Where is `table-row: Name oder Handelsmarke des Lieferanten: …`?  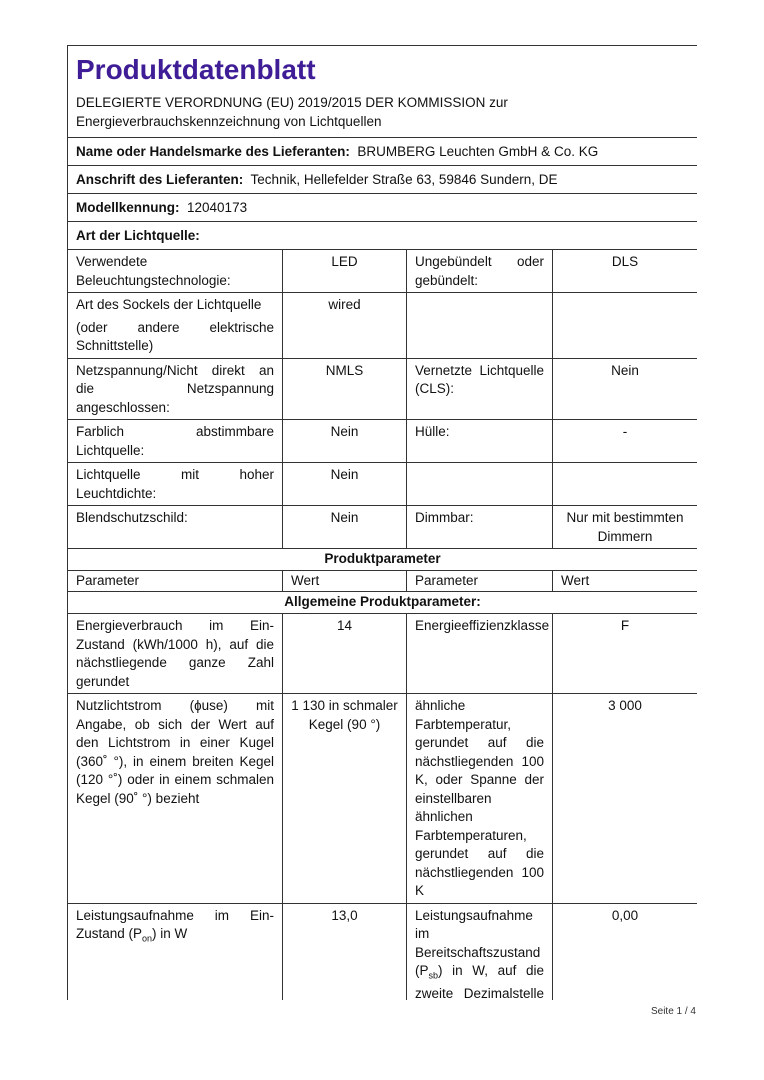 table-row: Name oder Handelsmarke des Lieferanten: … is located at coordinates (382, 151).